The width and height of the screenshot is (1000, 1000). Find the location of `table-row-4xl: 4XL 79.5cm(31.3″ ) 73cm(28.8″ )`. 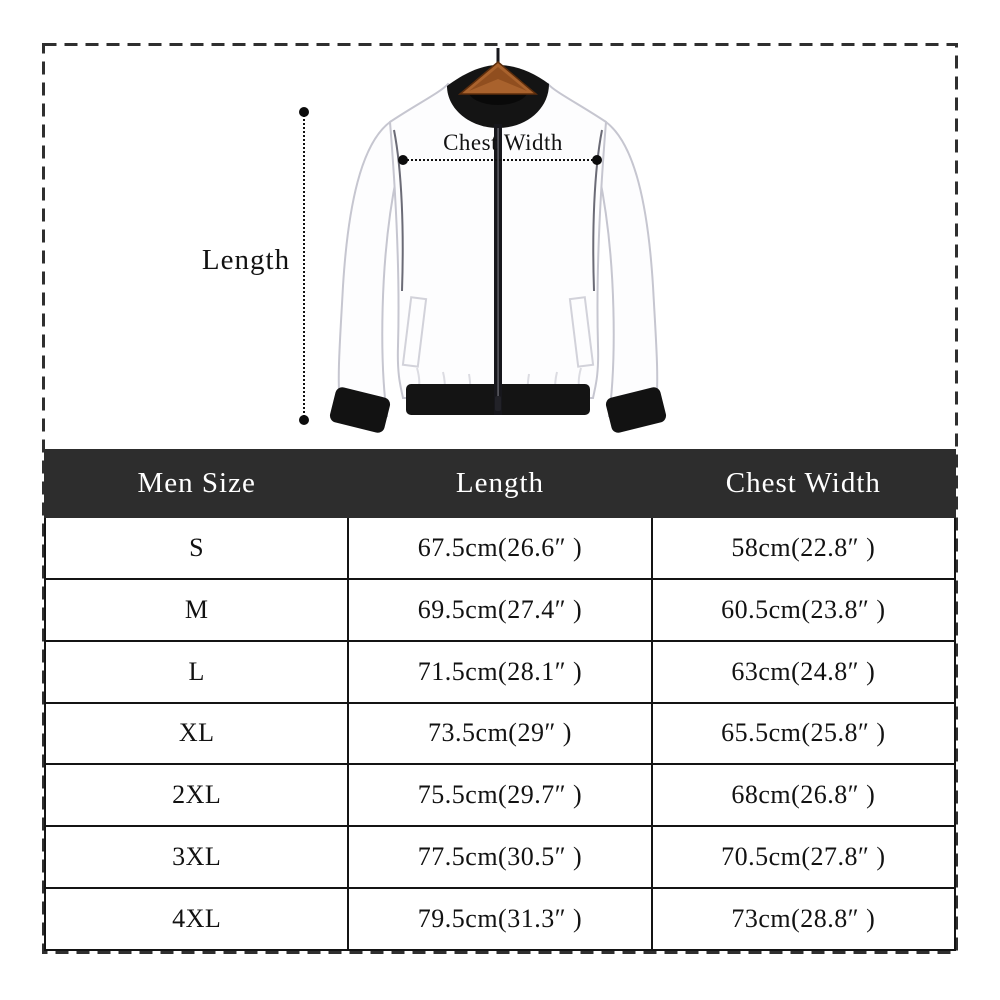

table-row-4xl: 4XL 79.5cm(31.3″ ) 73cm(28.8″ ) is located at coordinates (500, 919).